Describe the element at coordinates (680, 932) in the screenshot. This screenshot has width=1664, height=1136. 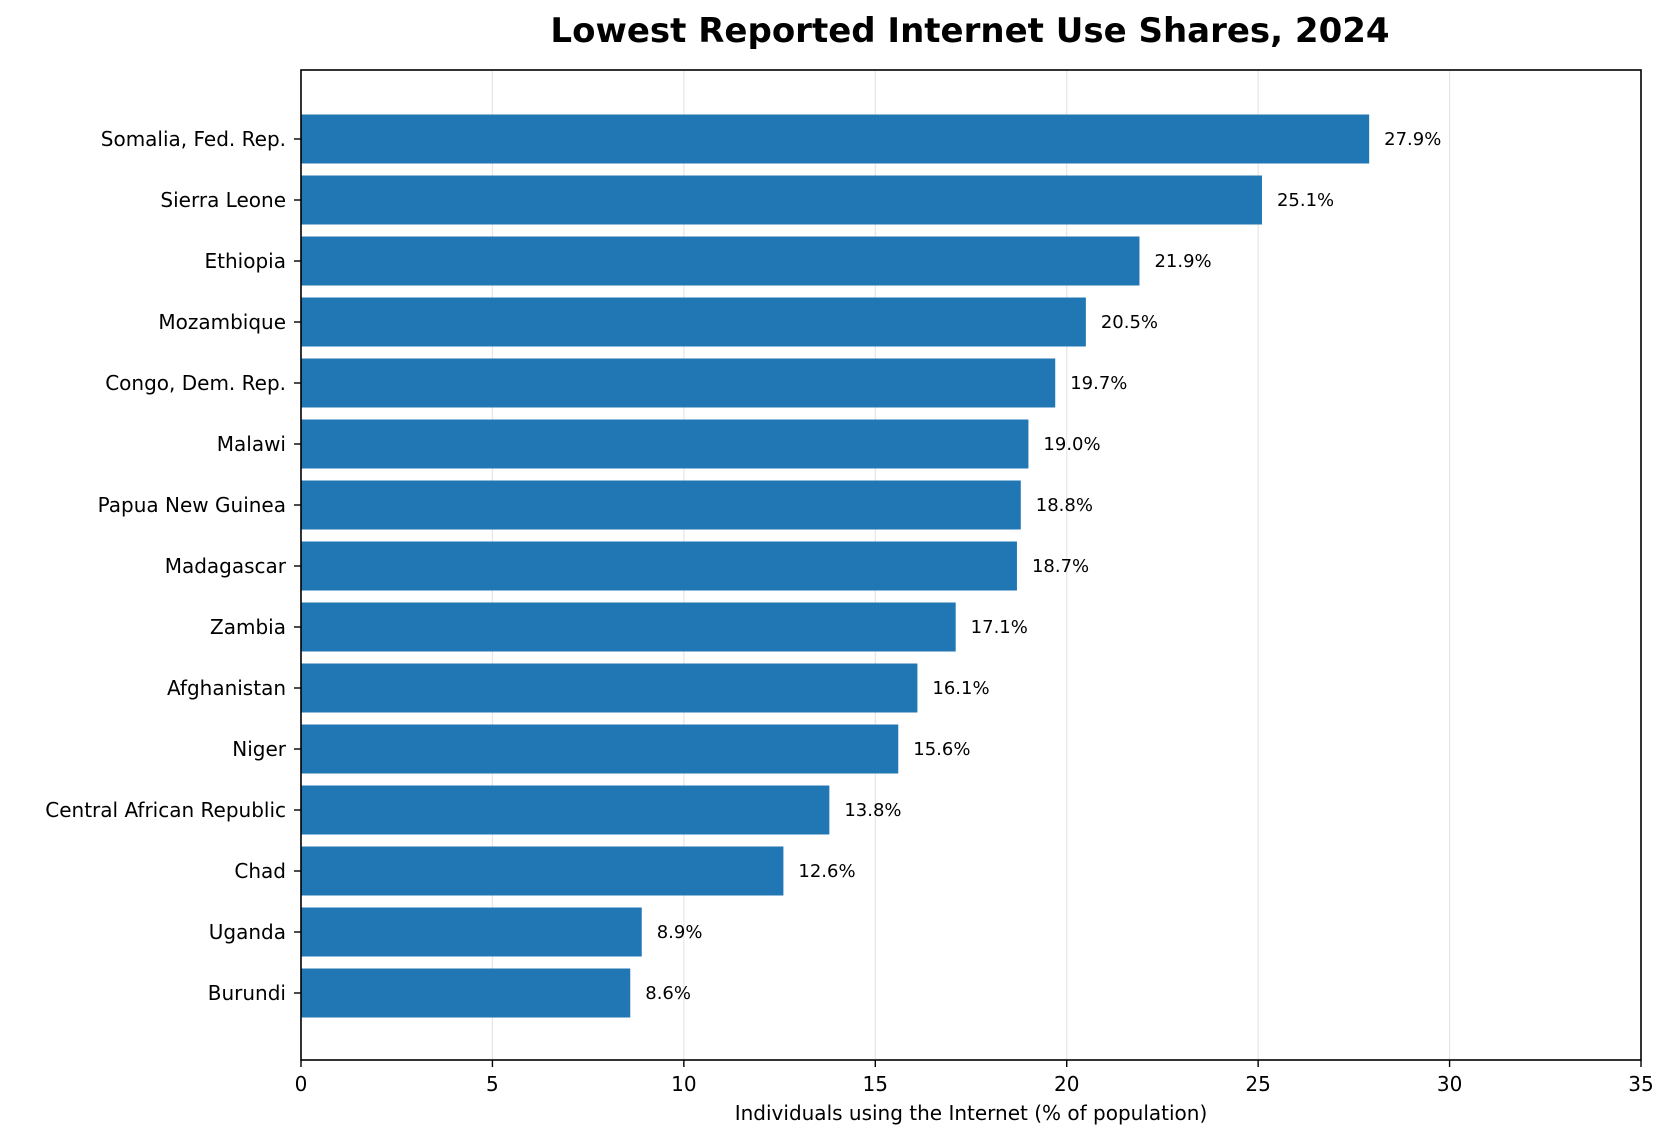
I see `data-label-13: 8.9%` at that location.